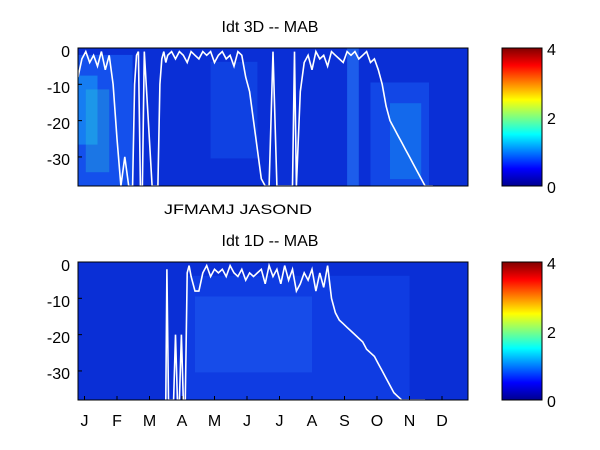  I want to click on colorbar-top-scale, so click(522, 117).